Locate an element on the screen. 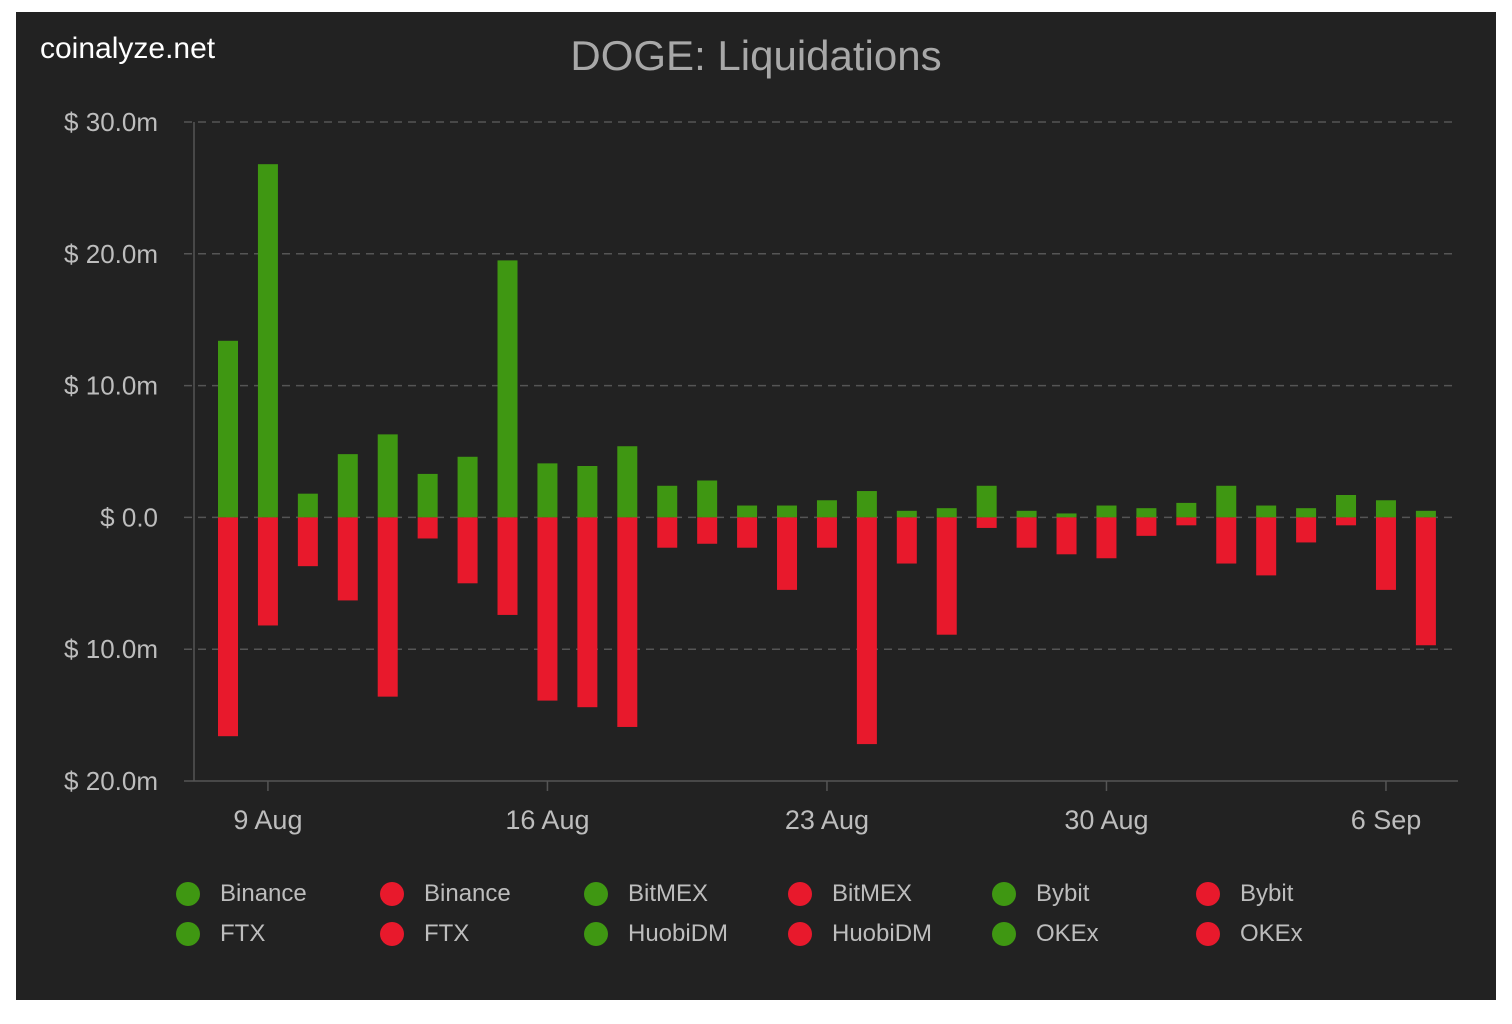  y-tick-label: $ 0.0 is located at coordinates (129, 517).